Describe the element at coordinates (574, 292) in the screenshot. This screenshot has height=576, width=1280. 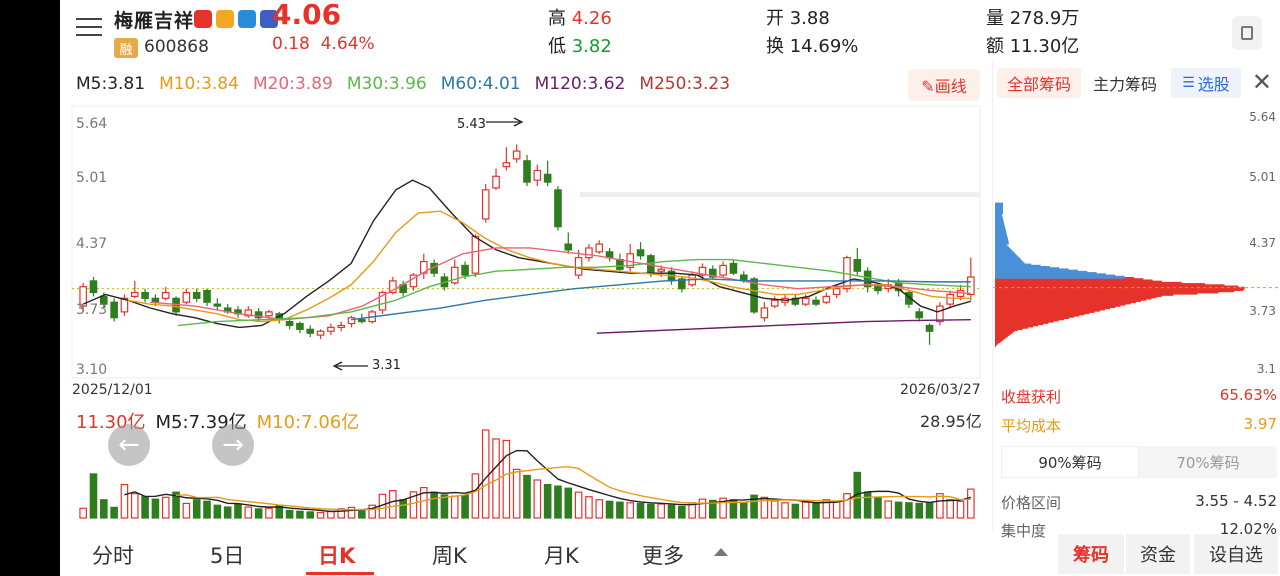
I see `ma-line-m30` at that location.